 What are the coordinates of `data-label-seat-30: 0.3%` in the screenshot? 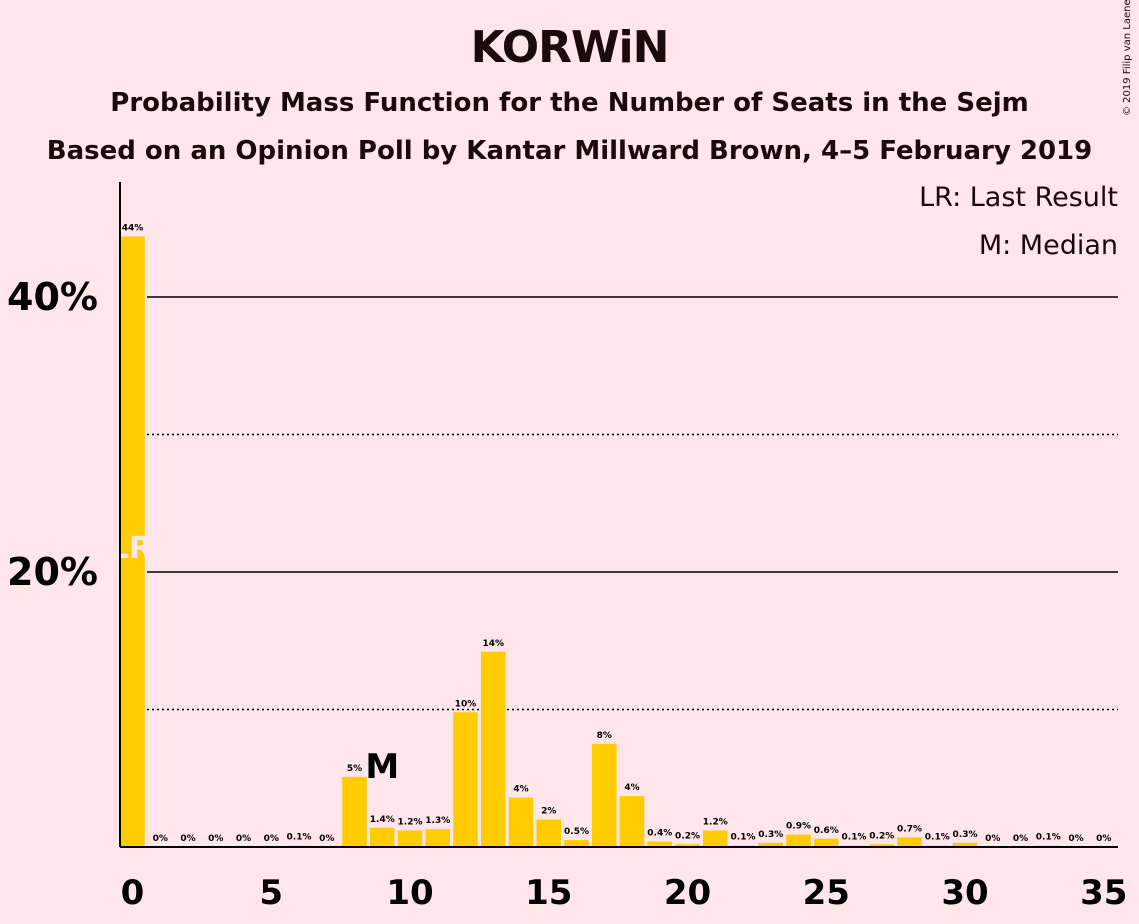 It's located at (965, 835).